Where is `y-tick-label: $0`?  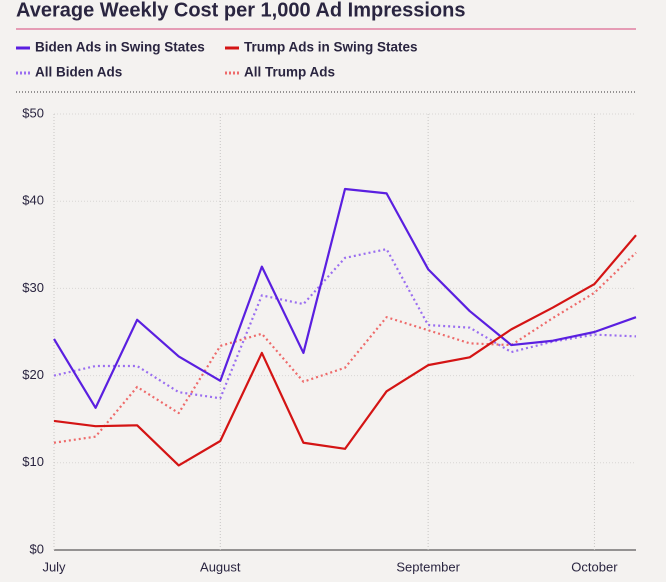
y-tick-label: $0 is located at coordinates (37, 548).